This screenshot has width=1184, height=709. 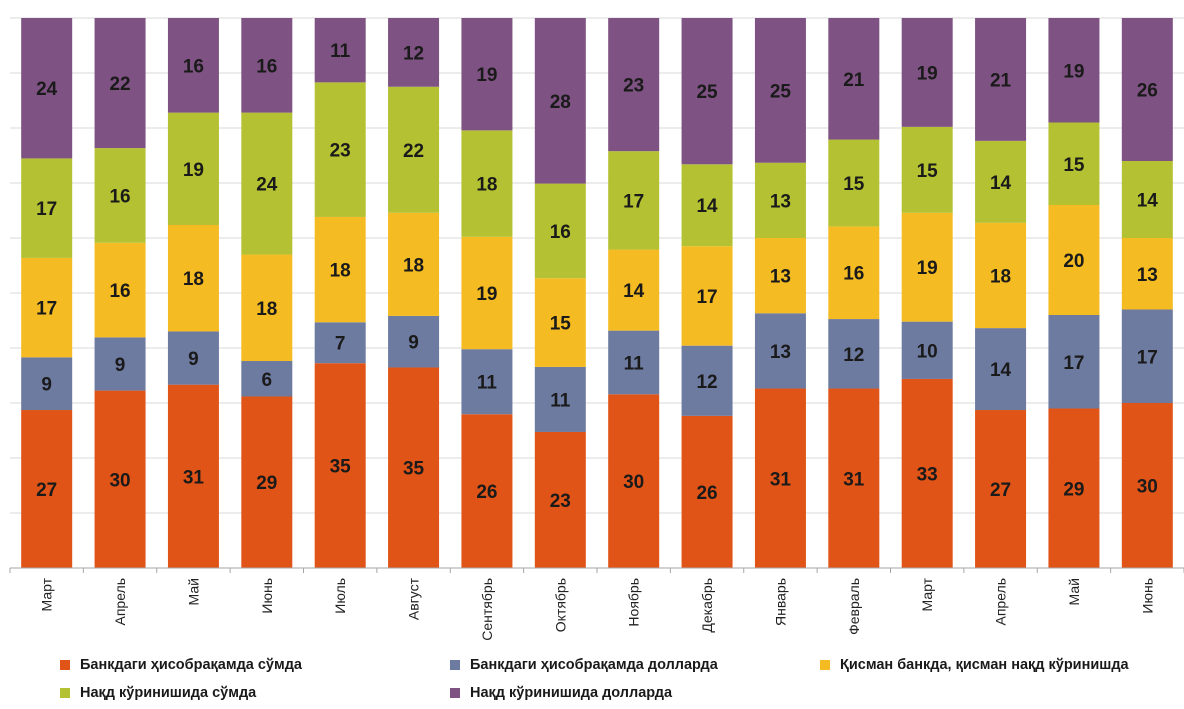 I want to click on data-label: 33, so click(x=927, y=474).